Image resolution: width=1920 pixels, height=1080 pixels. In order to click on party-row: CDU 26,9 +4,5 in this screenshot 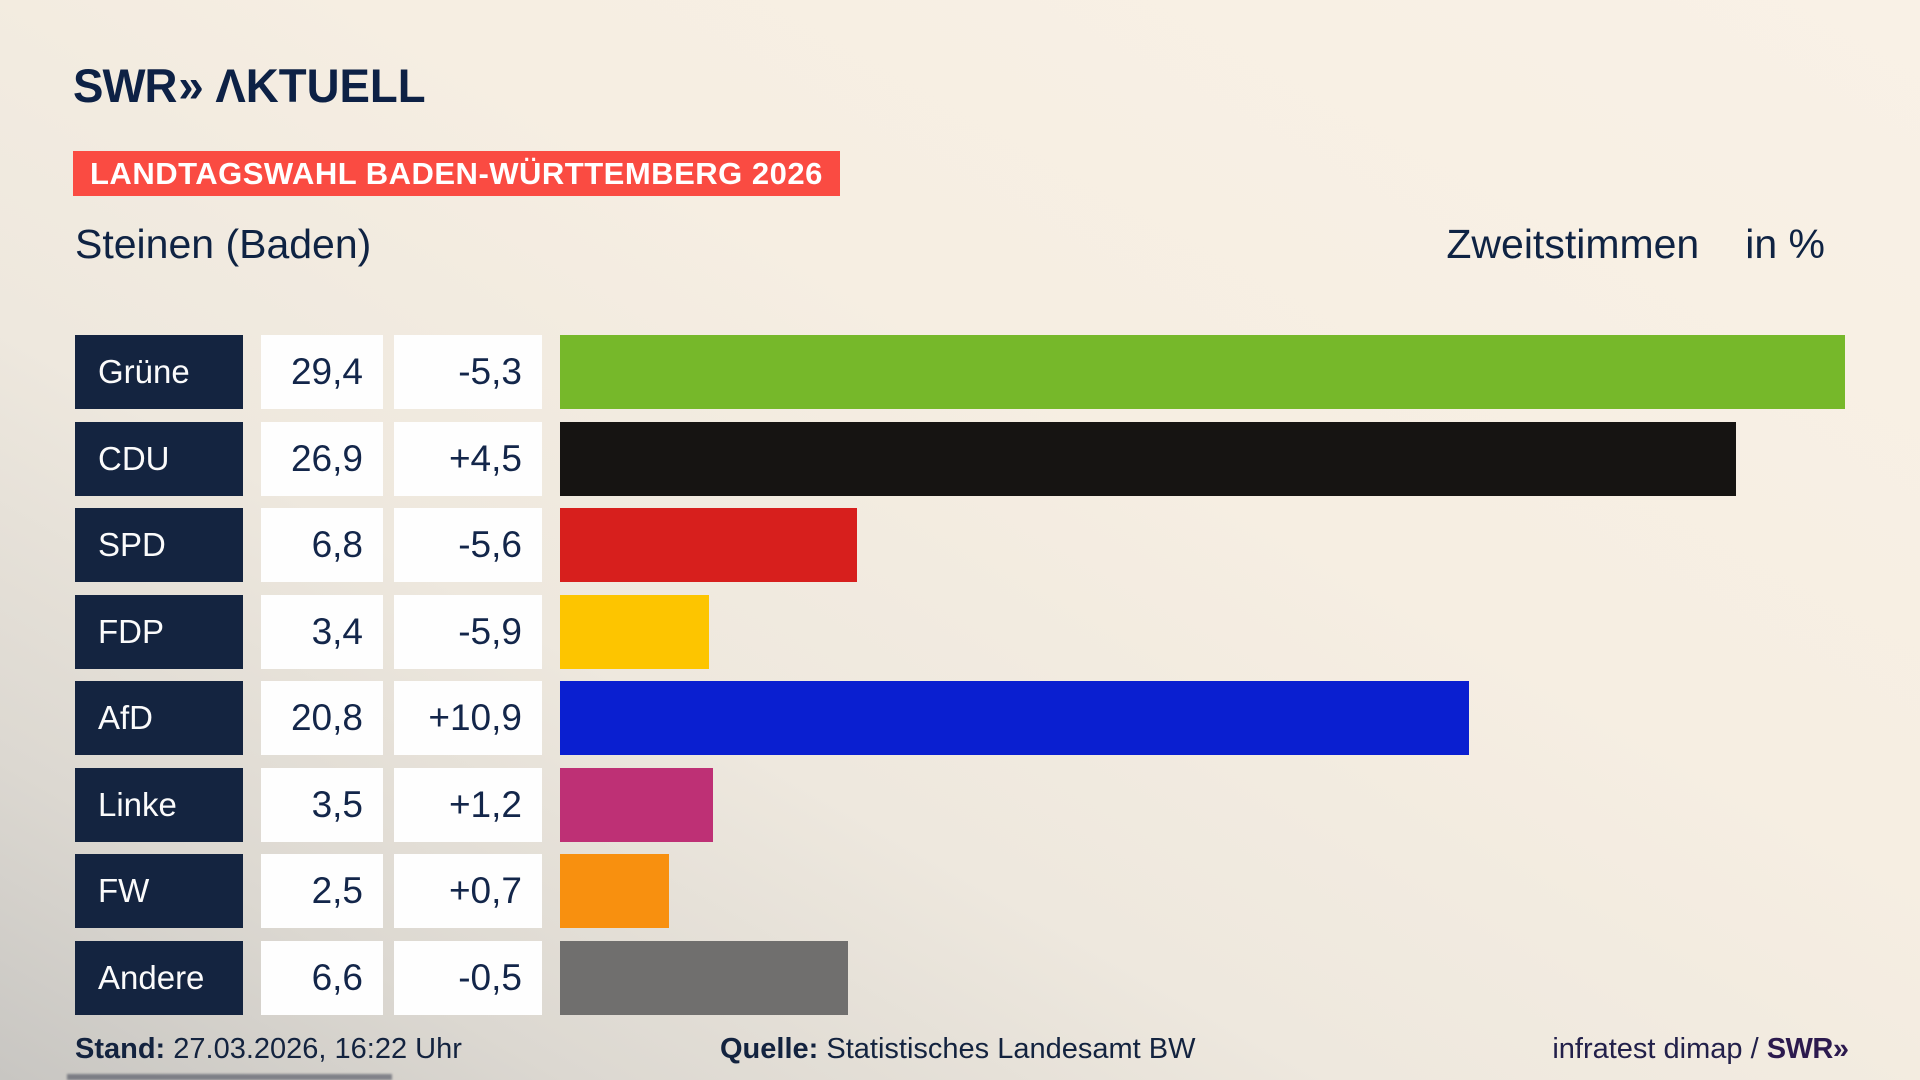, I will do `click(960, 459)`.